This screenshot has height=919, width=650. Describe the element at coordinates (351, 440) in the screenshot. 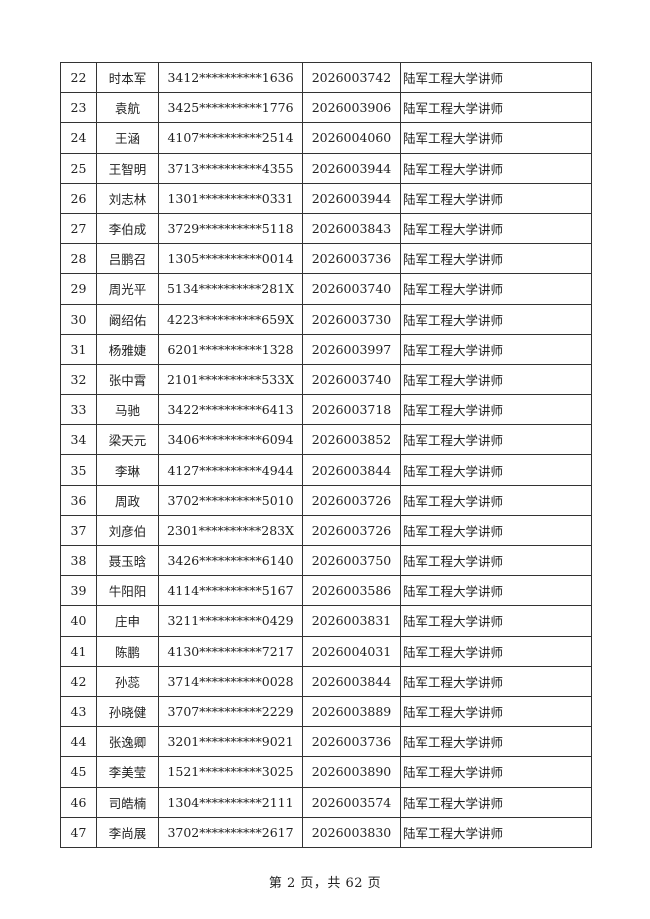

I see `exam-number-cell: 2026003852` at that location.